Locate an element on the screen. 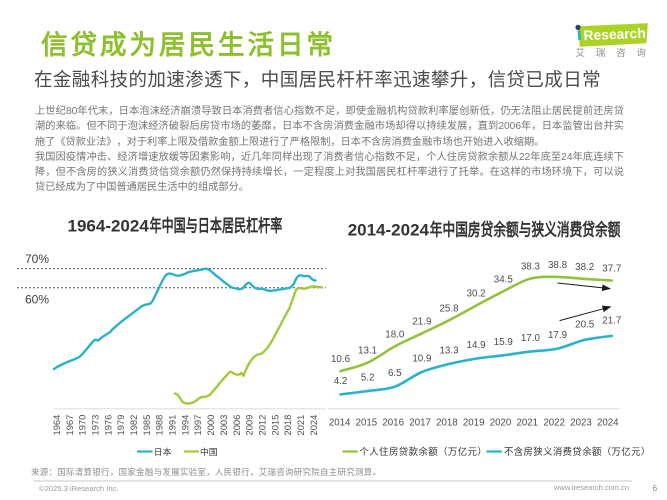  svg-text: 个人住房贷款余额（万亿元） is located at coordinates (424, 451).